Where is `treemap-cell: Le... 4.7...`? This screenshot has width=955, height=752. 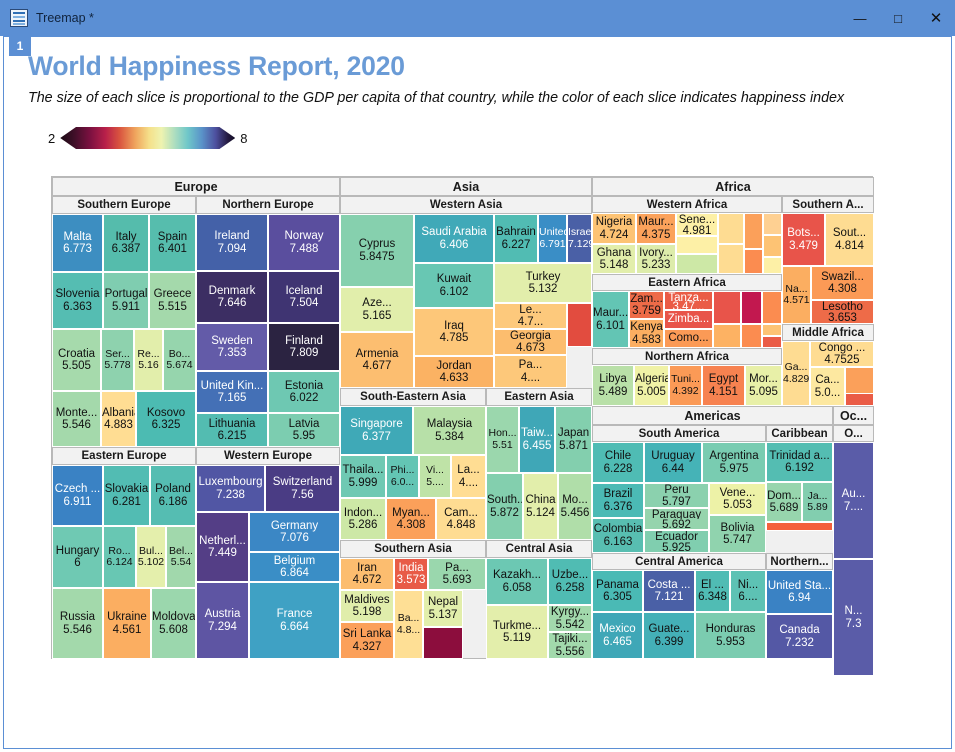
treemap-cell: Le... 4.7... is located at coordinates (530, 316).